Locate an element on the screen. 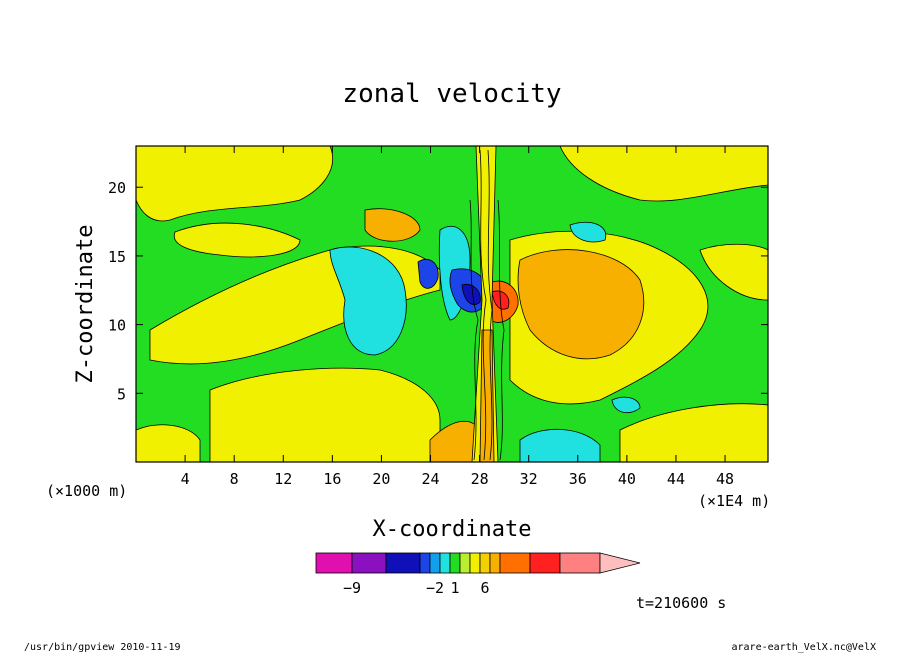  x-tick-label: 4 is located at coordinates (185, 479).